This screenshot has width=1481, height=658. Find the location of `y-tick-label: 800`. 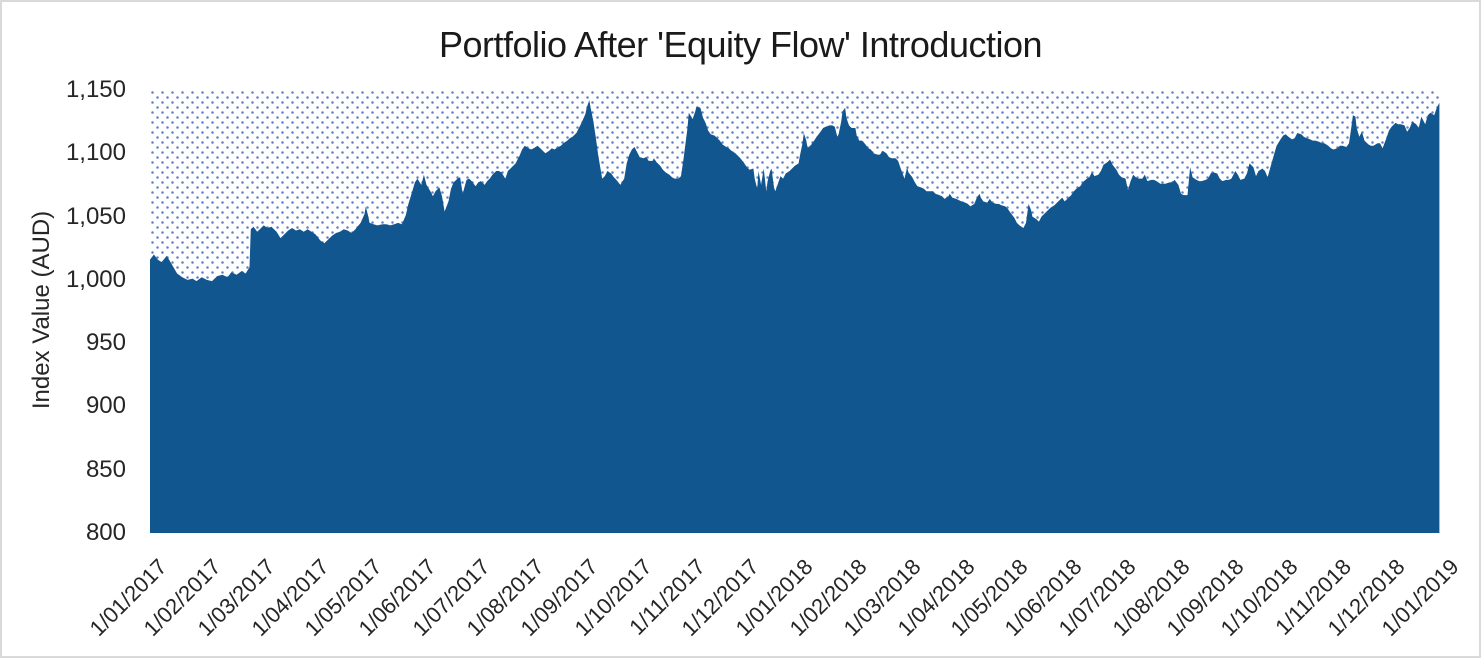

y-tick-label: 800 is located at coordinates (105, 532).